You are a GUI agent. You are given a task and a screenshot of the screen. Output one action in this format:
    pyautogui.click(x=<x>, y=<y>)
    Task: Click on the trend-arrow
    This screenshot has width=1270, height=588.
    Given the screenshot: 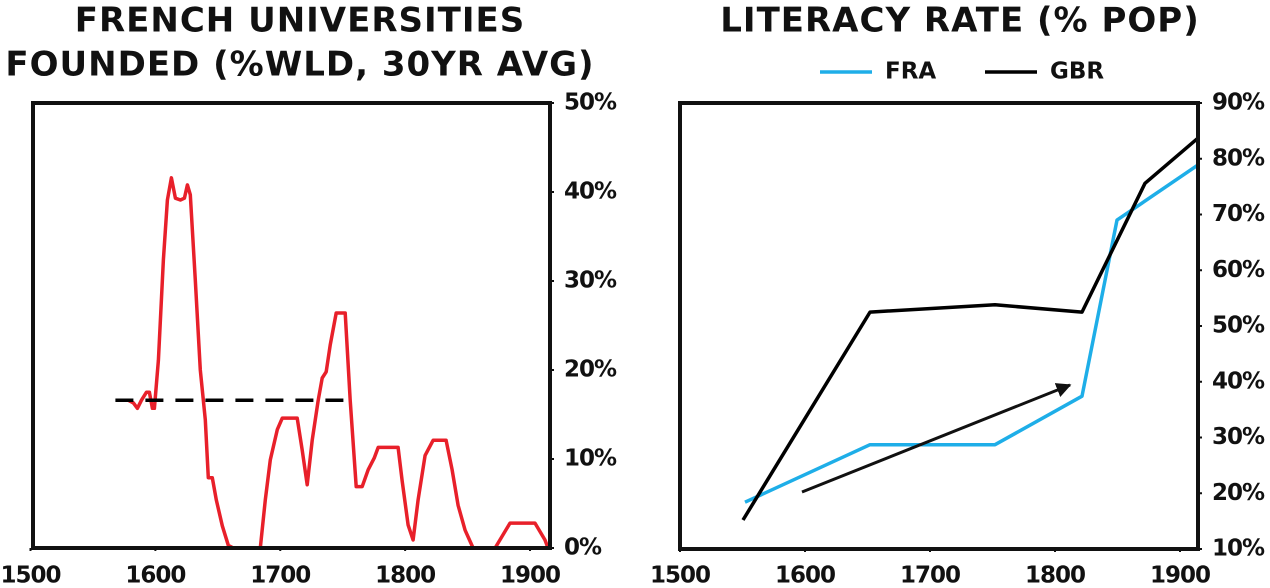 What is the action you would take?
    pyautogui.click(x=936, y=438)
    